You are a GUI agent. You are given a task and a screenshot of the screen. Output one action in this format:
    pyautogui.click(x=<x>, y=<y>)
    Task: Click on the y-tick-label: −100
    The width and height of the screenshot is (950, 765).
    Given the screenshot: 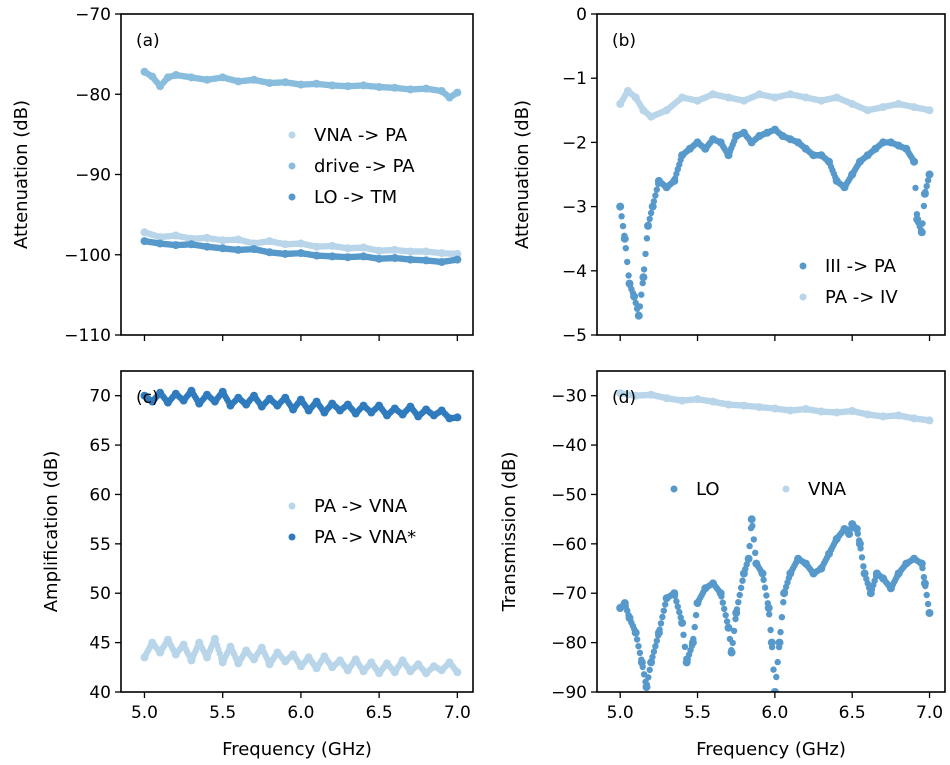 What is the action you would take?
    pyautogui.click(x=87, y=256)
    